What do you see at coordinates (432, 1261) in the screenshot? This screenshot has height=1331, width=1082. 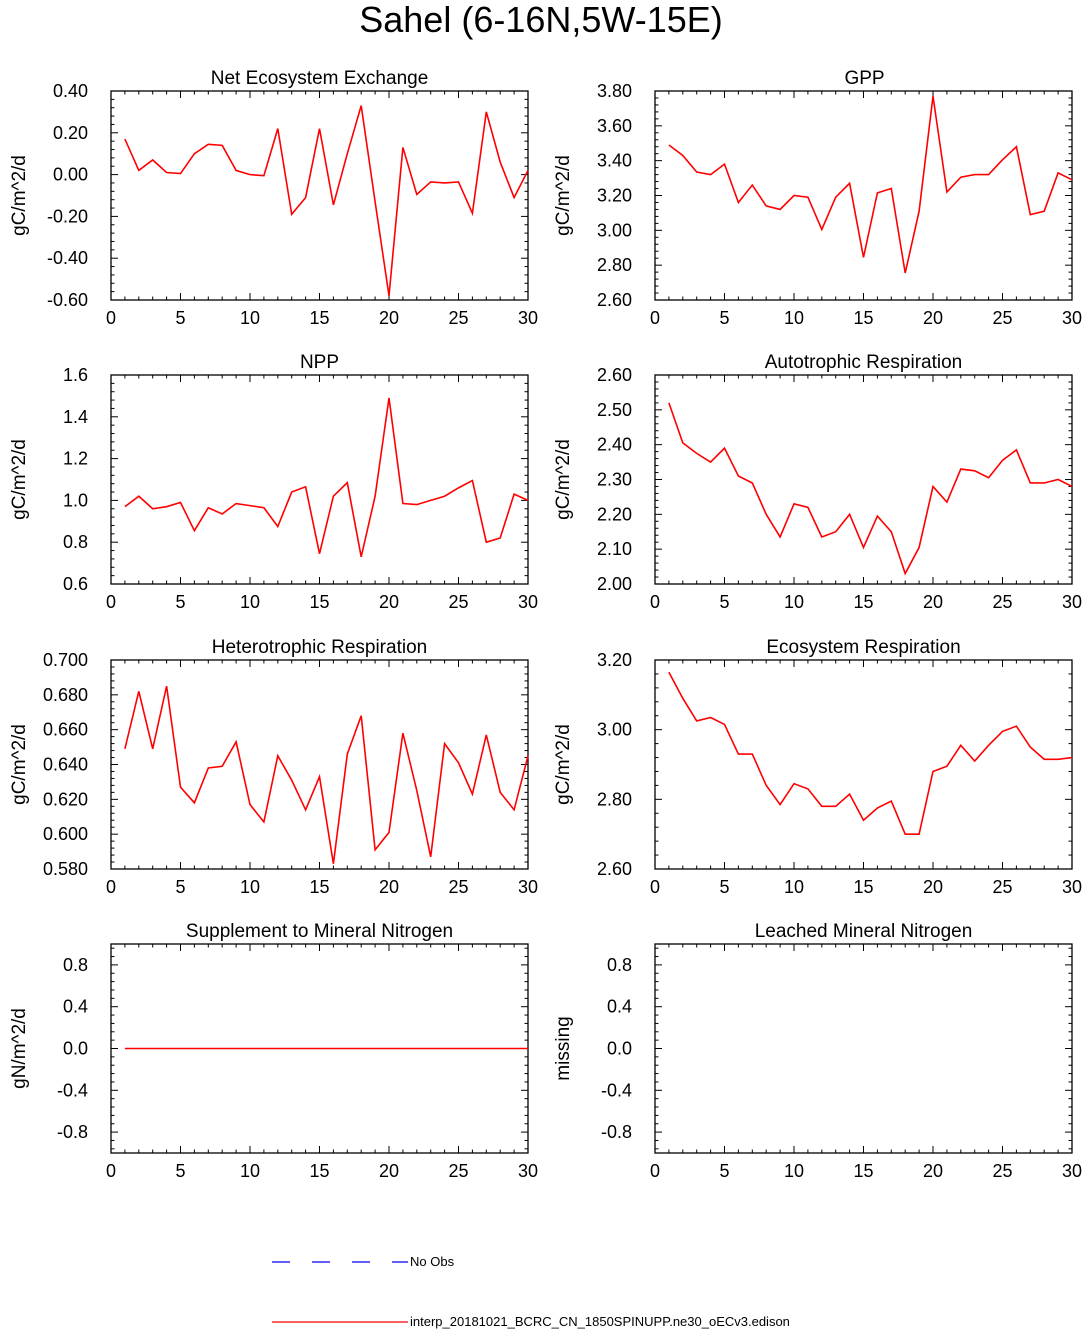 I see `legend-obs-label: No Obs` at bounding box center [432, 1261].